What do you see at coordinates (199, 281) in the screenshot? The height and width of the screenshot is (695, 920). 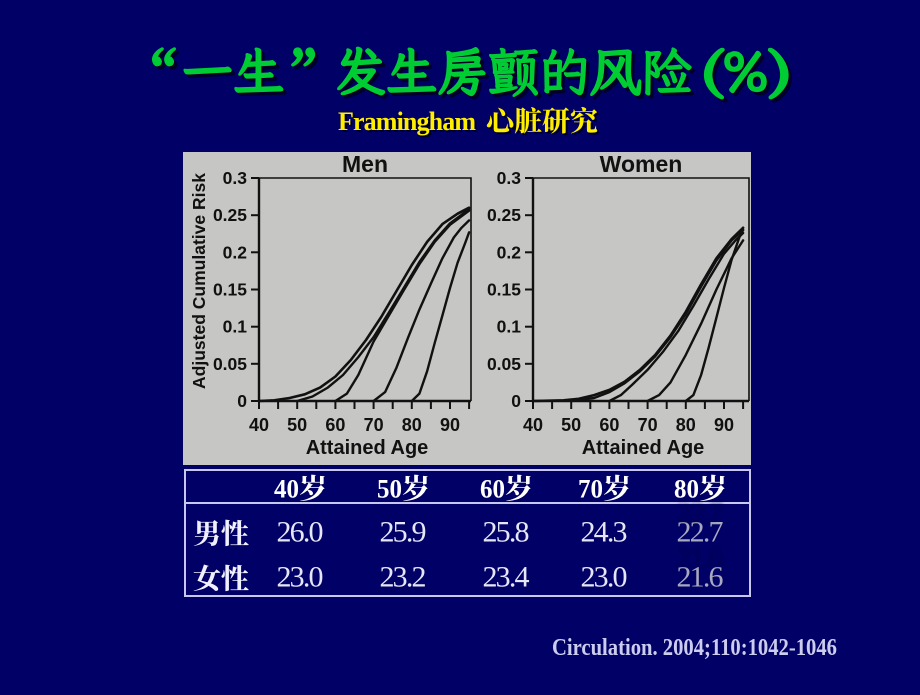 I see `svg-text: Adjusted Cumulative Risk` at bounding box center [199, 281].